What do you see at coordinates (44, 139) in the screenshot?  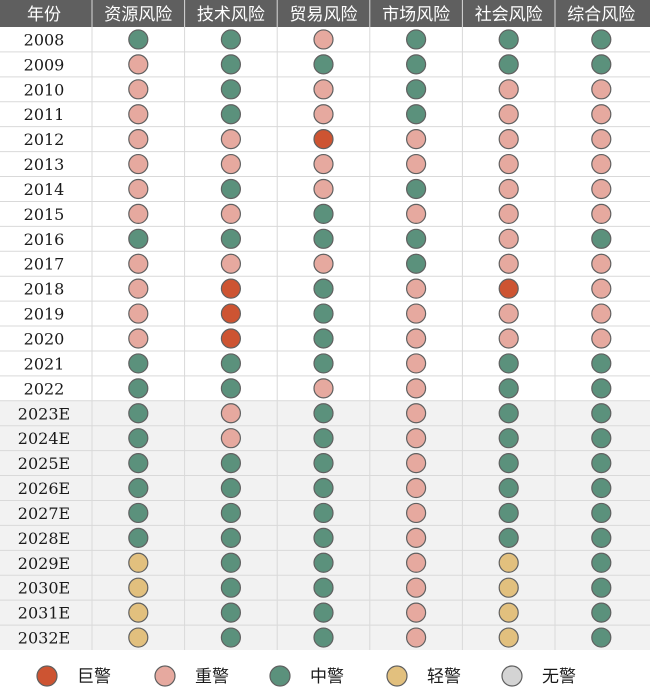 I see `year-label: 2012` at bounding box center [44, 139].